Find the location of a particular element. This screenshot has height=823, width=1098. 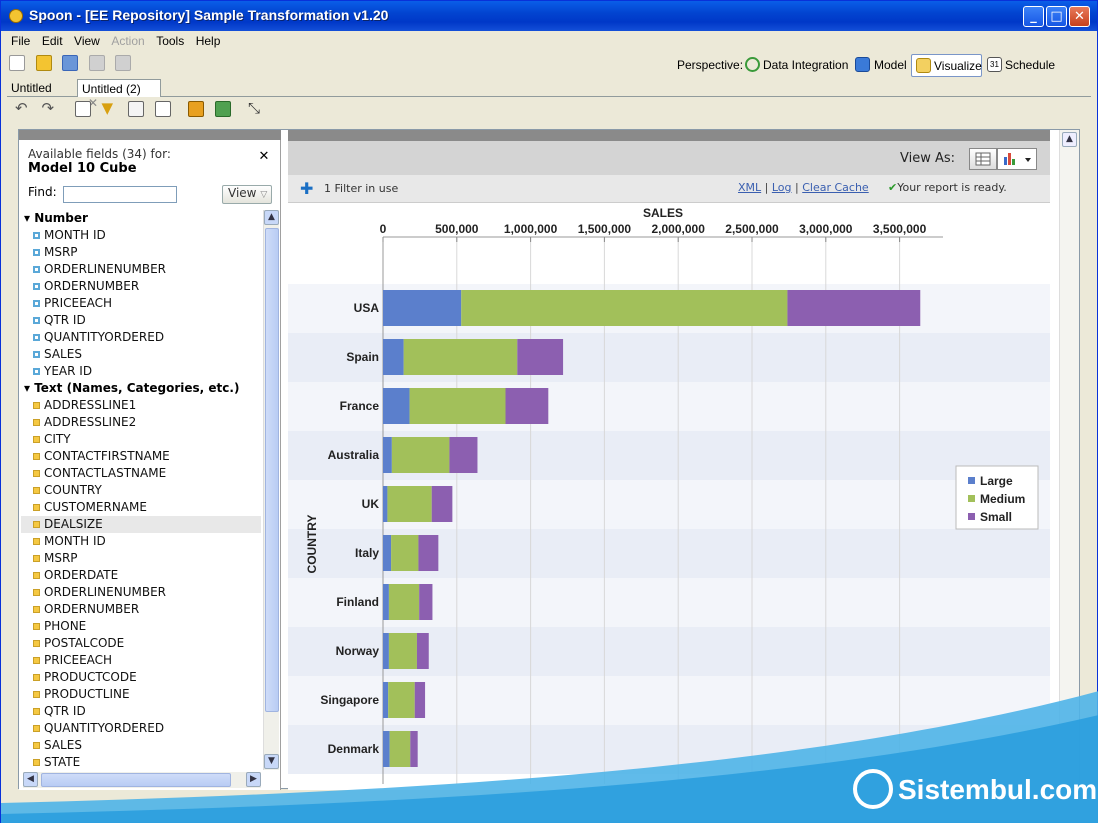

x-tick-label: 1,000,000 is located at coordinates (531, 229).